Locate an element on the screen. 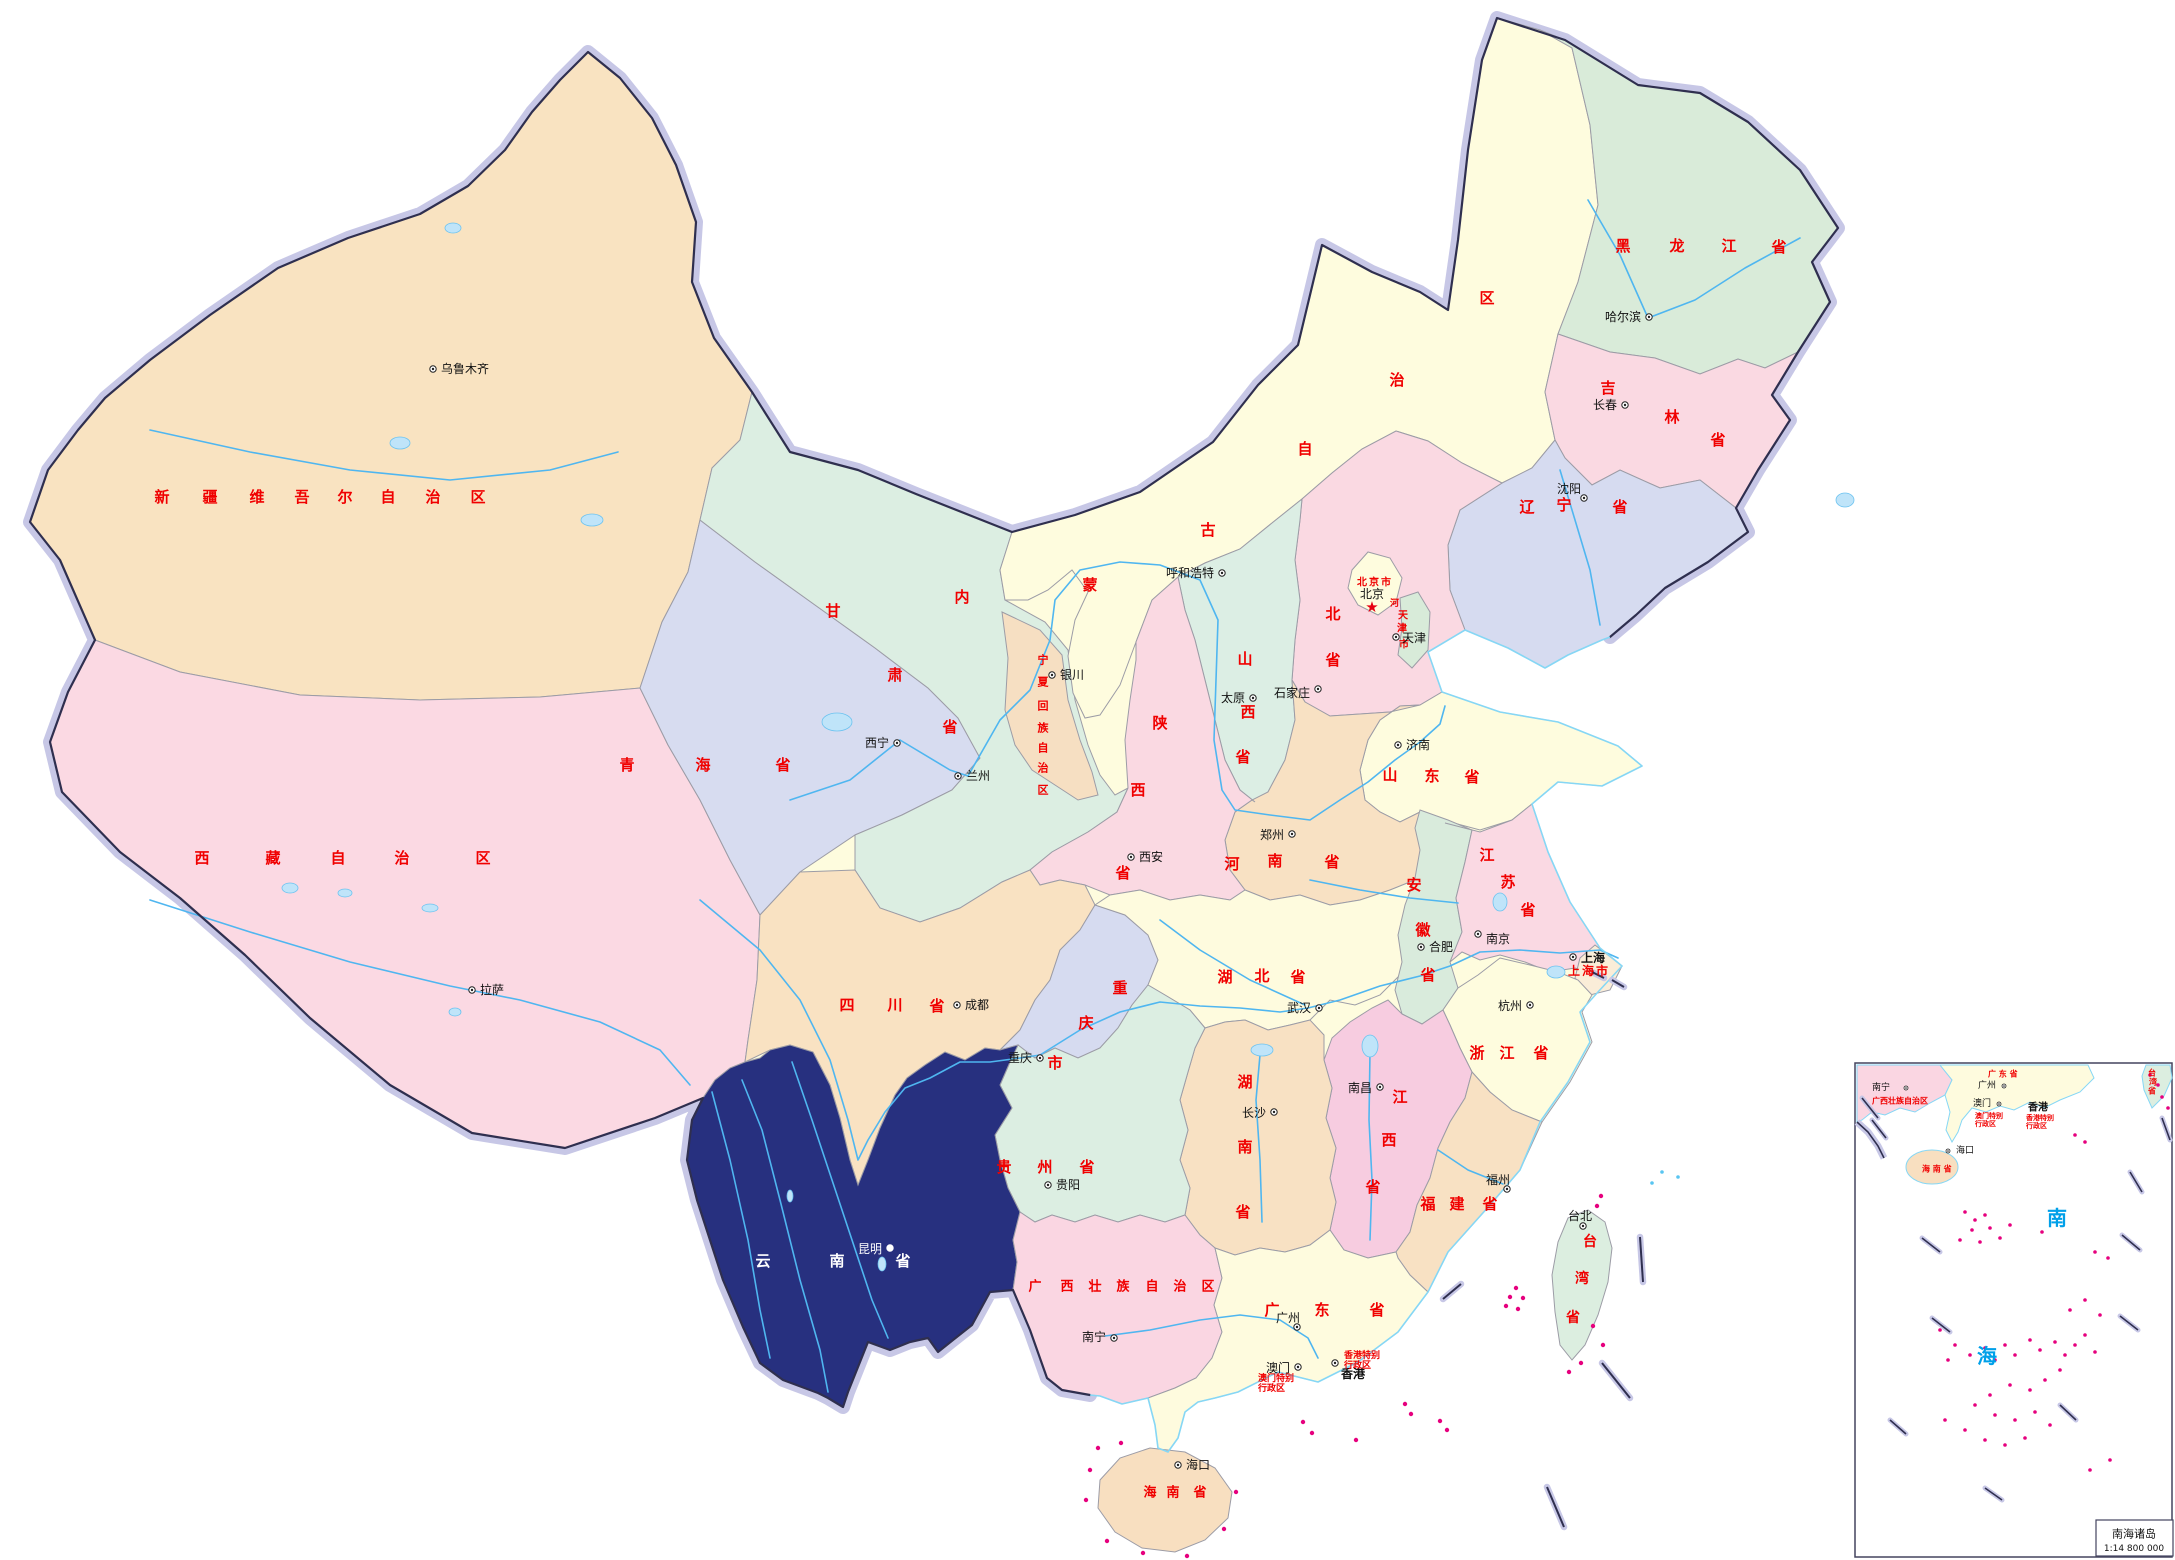 This screenshot has height=1560, width=2175. province-ningxia is located at coordinates (1050, 706).